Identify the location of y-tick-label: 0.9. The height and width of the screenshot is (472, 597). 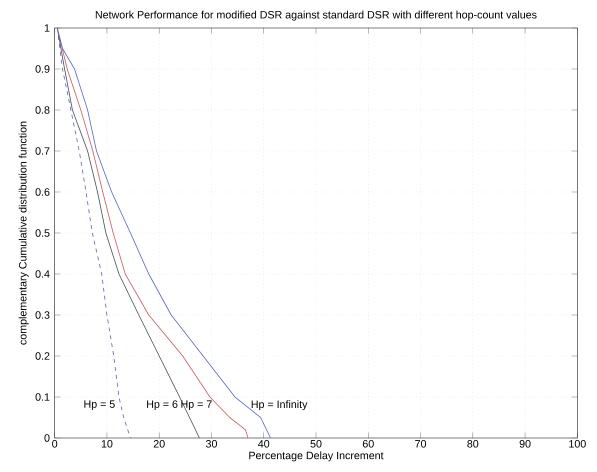
(43, 69).